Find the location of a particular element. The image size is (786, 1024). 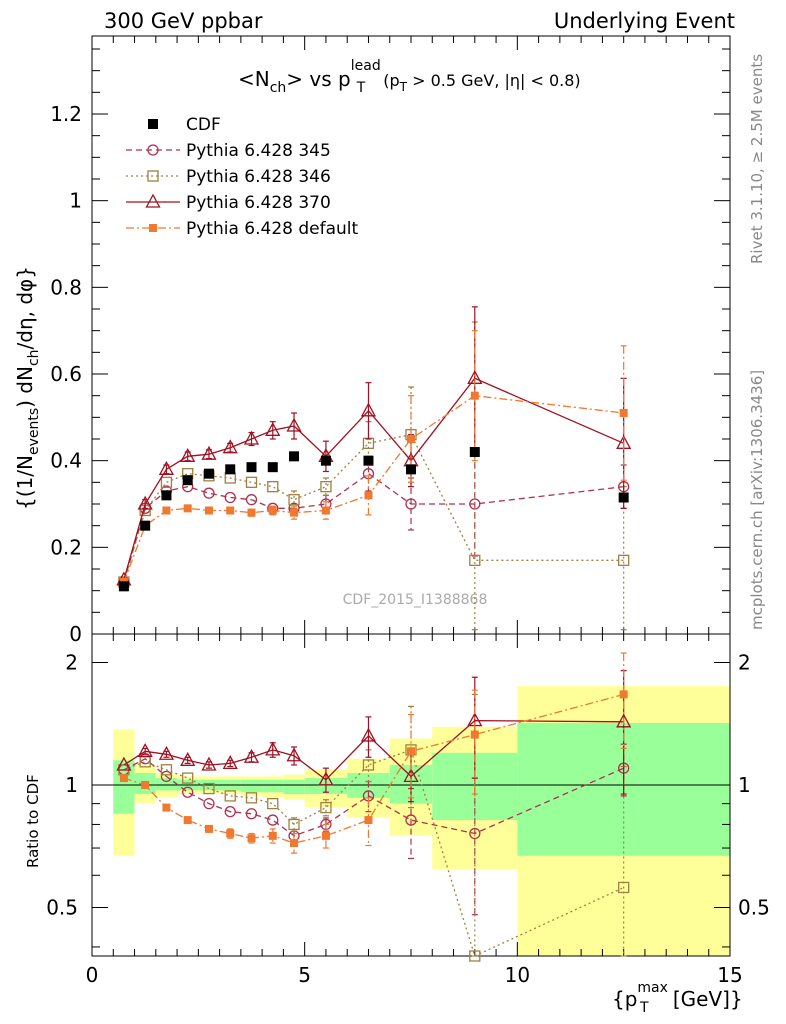

x-axis-label: {pmax T [GeV]} is located at coordinates (677, 998).